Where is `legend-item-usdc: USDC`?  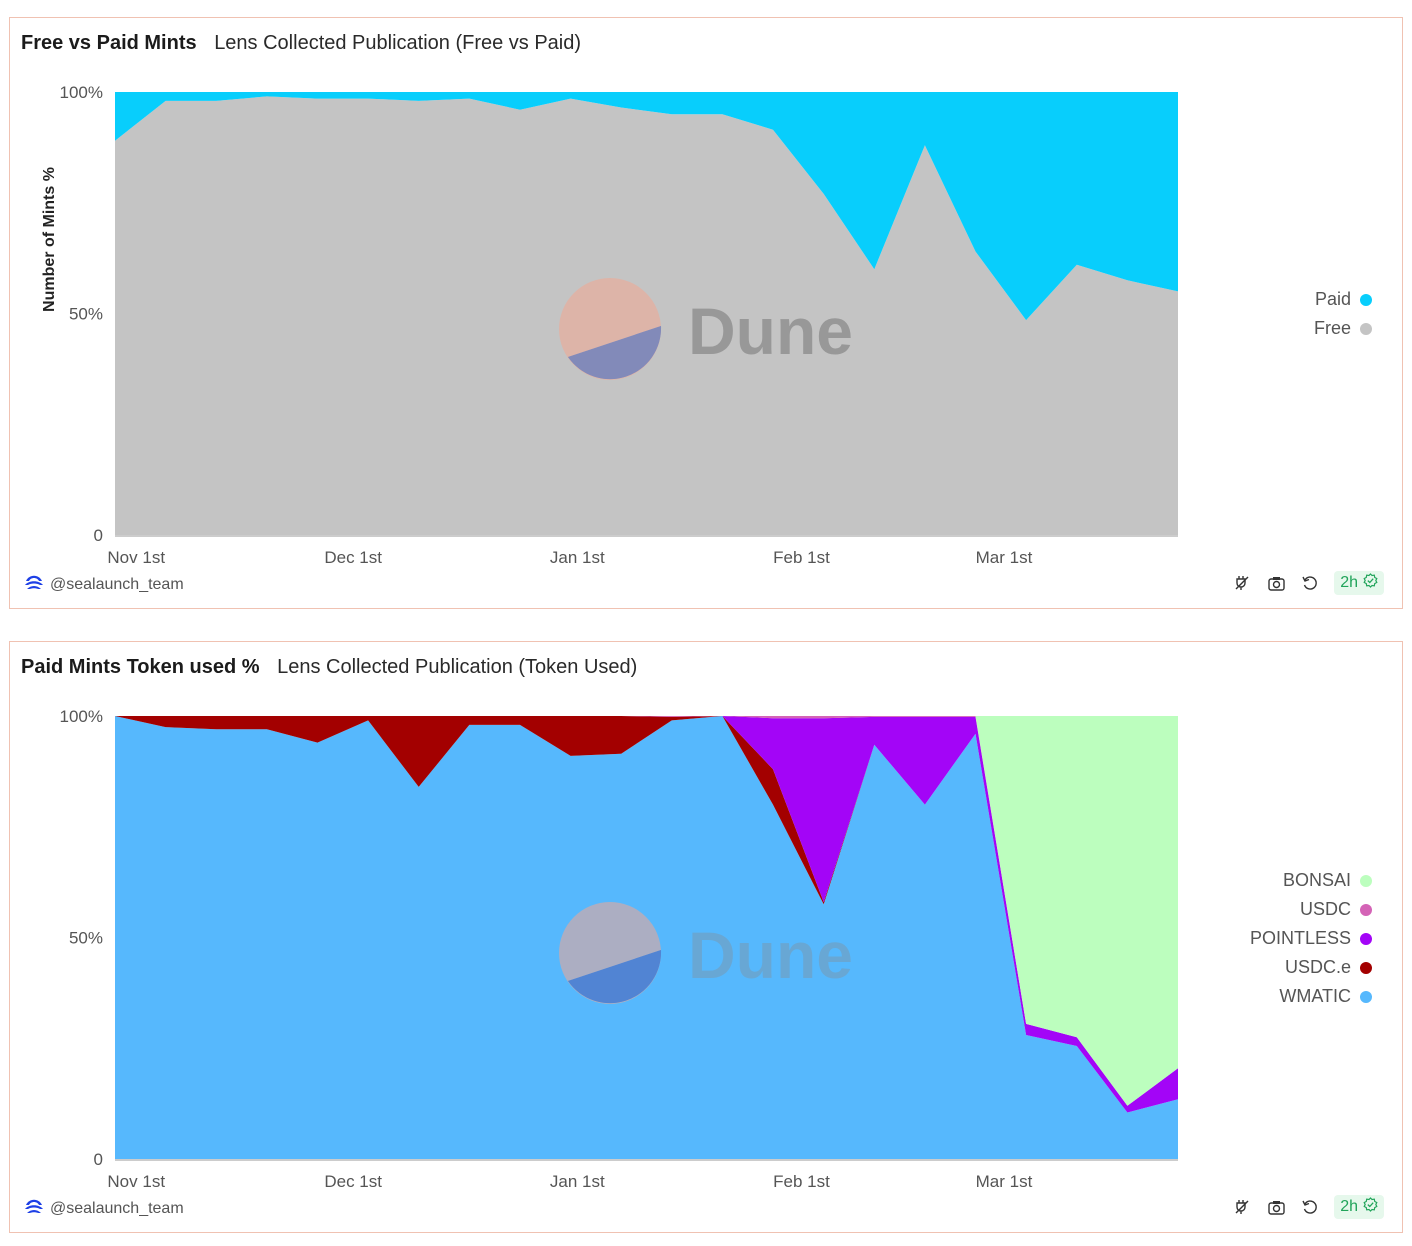 legend-item-usdc: USDC is located at coordinates (1311, 909).